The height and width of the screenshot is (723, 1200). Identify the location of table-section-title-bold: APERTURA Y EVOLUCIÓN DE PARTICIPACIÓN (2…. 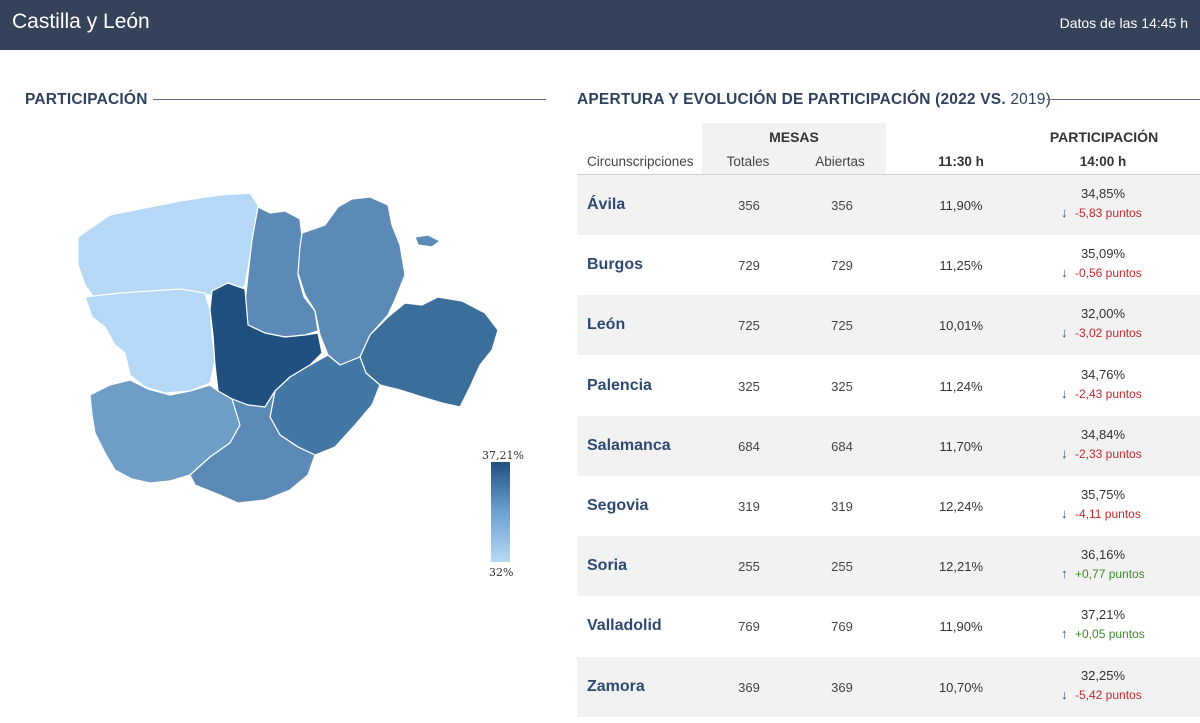
(791, 99).